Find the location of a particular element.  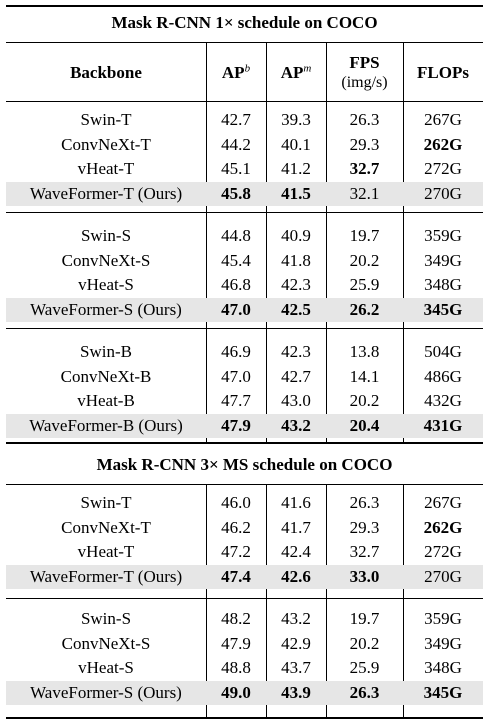

ap-mask-cell: 41.8 is located at coordinates (296, 260).